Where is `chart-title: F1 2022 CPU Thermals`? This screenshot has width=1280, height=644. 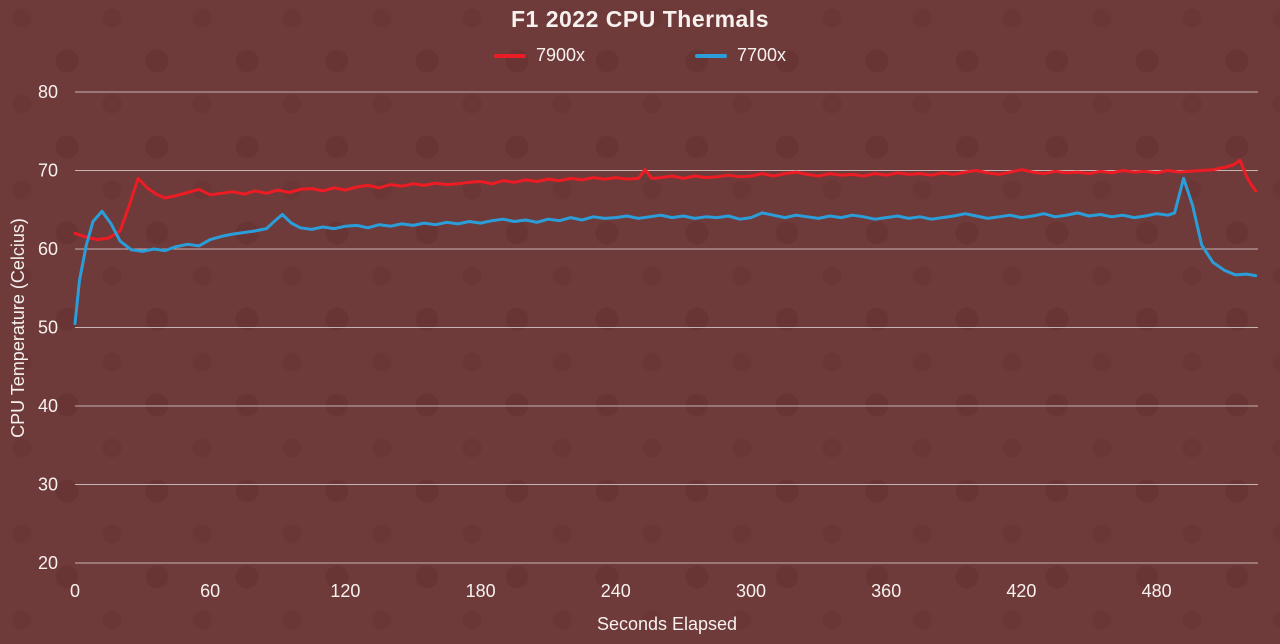 chart-title: F1 2022 CPU Thermals is located at coordinates (639, 19).